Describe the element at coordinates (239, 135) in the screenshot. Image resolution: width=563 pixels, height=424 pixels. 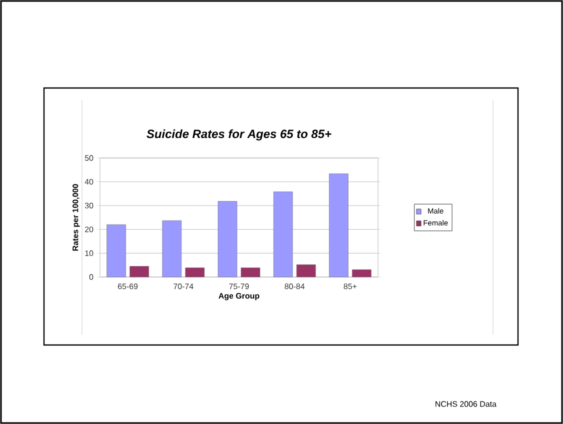
I see `chart-title: Suicide Rates for Ages 65 to 85+` at that location.